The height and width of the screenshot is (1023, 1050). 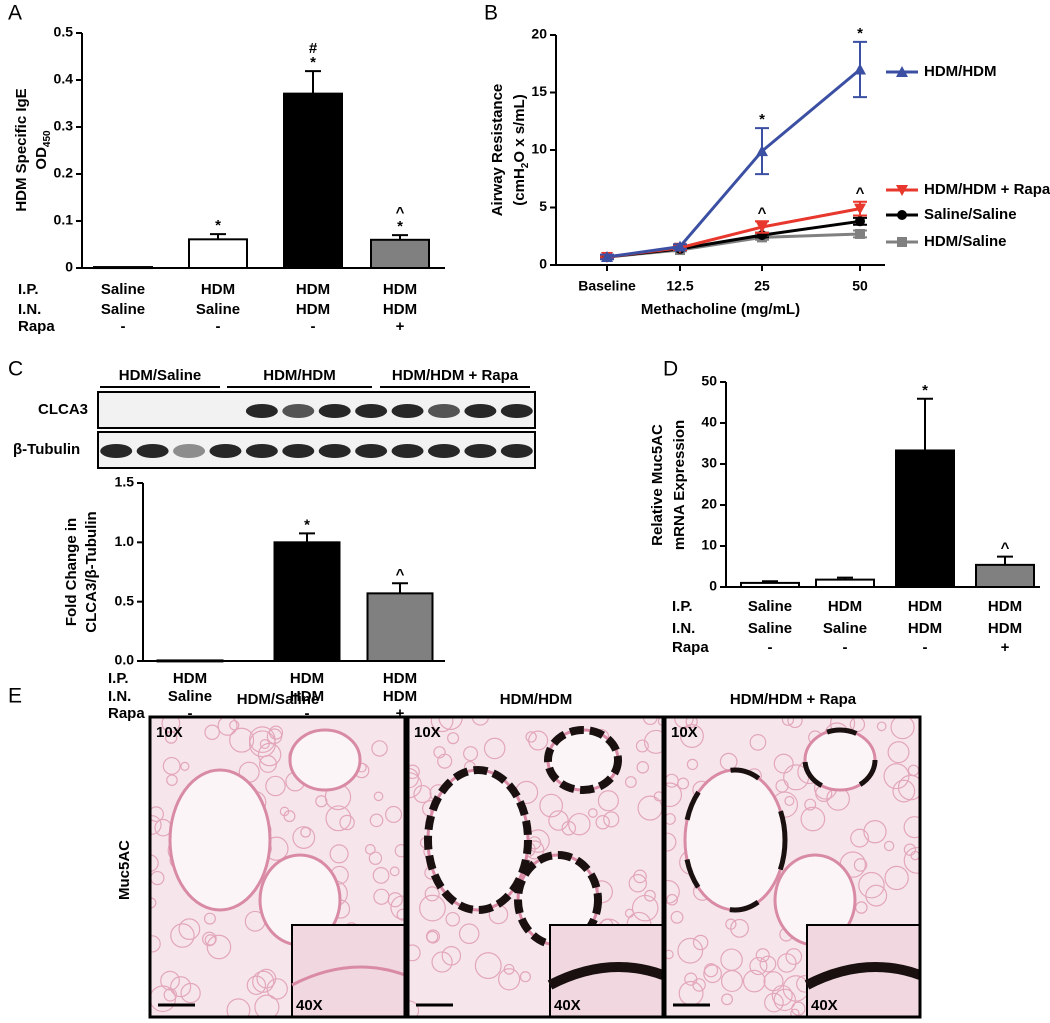 I want to click on y-tick-label: 1.0, so click(x=125, y=541).